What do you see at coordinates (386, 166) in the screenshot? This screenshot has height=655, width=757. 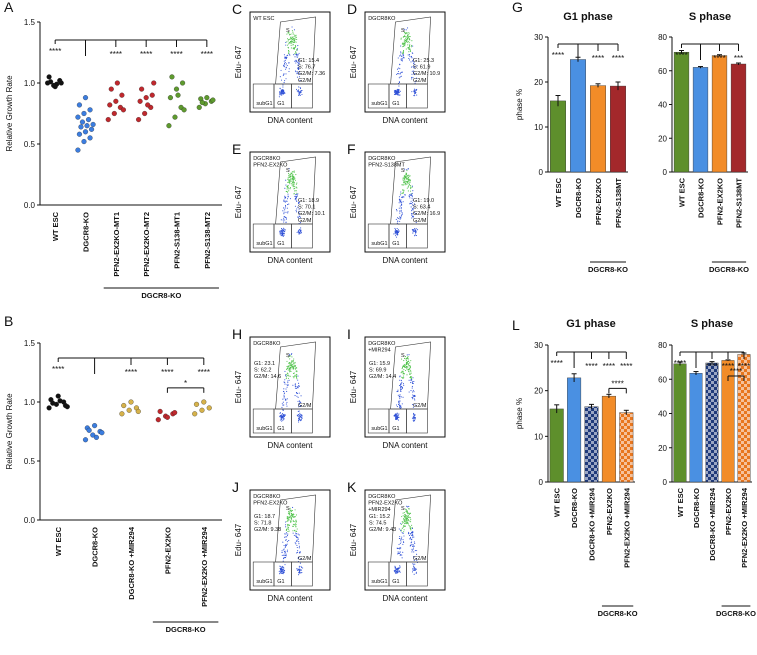 I see `sample-label: PFN2-S138MT` at bounding box center [386, 166].